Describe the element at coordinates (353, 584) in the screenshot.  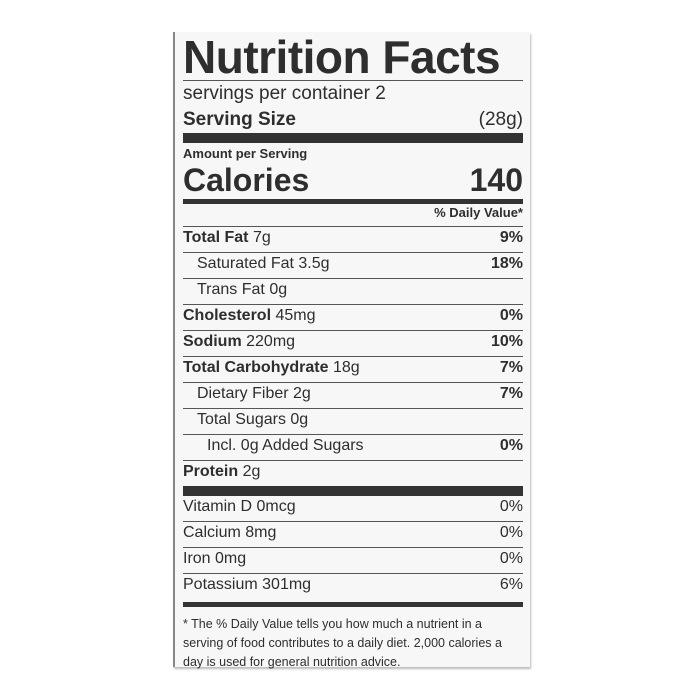
I see `vitamin-row-potassium: Potassium 301mg 6%` at that location.